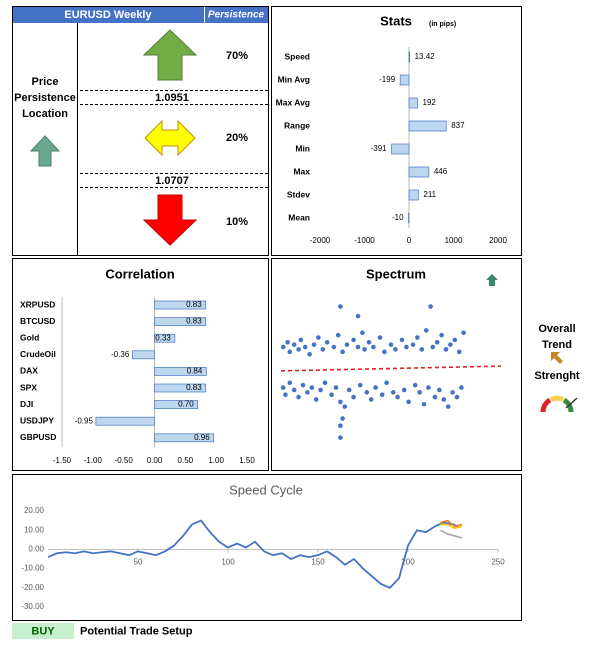  What do you see at coordinates (202, 437) in the screenshot?
I see `value-label: 0.96` at bounding box center [202, 437].